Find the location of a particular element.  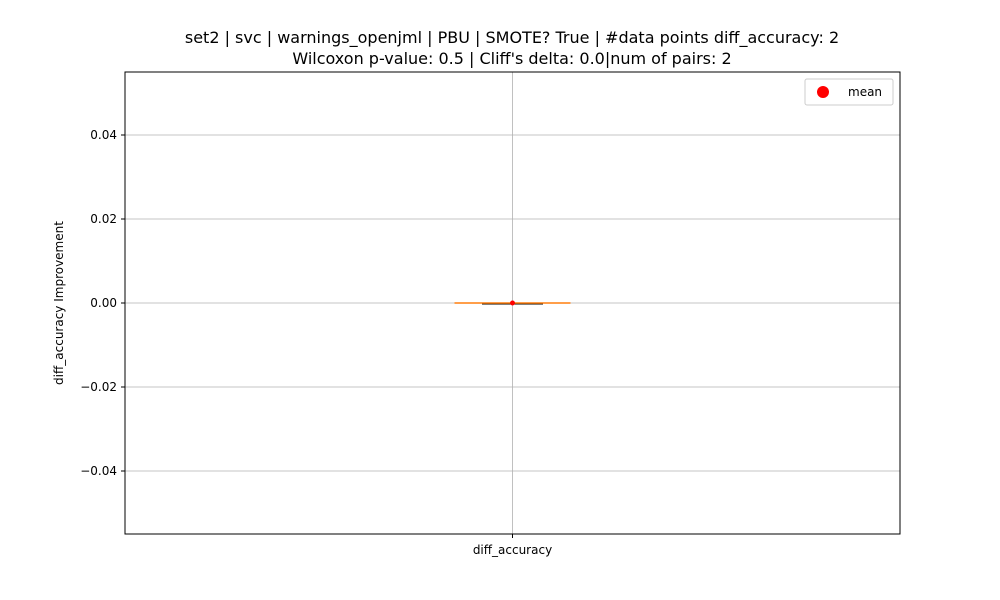

y-tick-label: 0.02 is located at coordinates (103, 219).